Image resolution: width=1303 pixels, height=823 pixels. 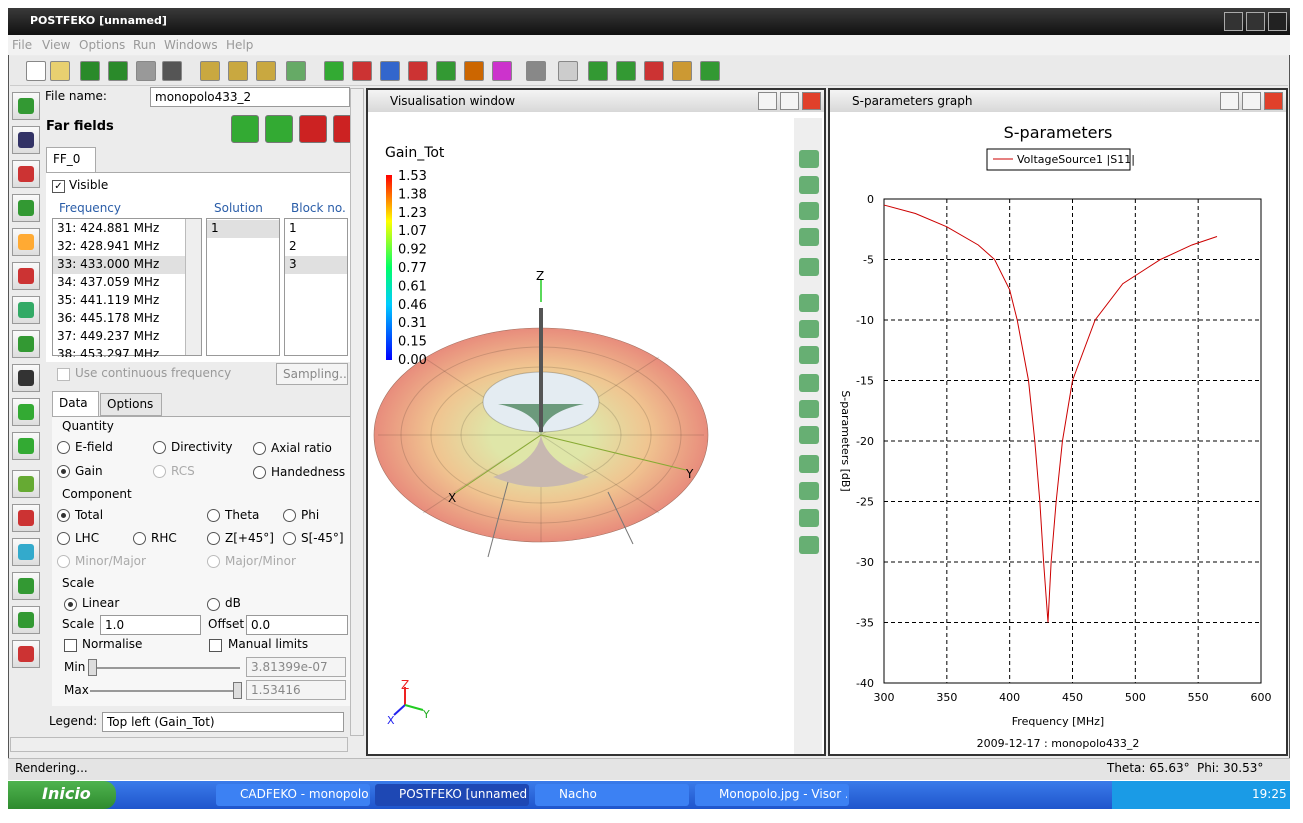 I want to click on menu-item: Options, so click(x=102, y=45).